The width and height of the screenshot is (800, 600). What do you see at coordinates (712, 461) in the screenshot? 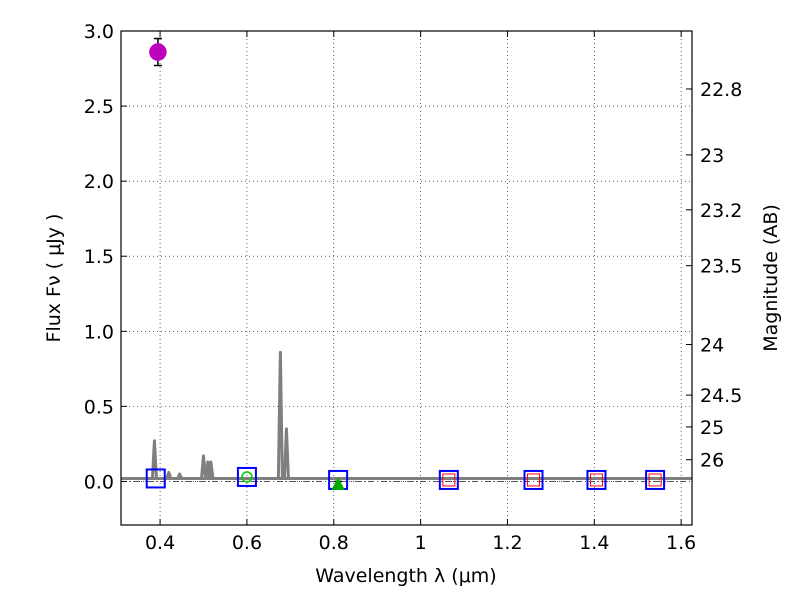
I see `y2-tick-label: 26` at bounding box center [712, 461].